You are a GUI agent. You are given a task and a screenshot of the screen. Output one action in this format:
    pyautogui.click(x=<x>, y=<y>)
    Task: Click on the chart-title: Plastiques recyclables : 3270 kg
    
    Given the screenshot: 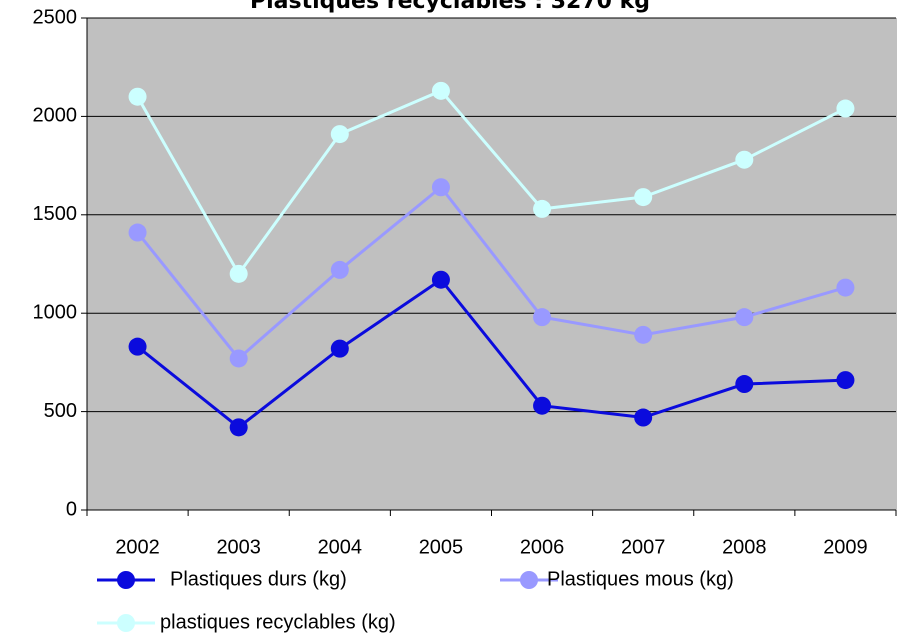 What is the action you would take?
    pyautogui.click(x=450, y=7)
    